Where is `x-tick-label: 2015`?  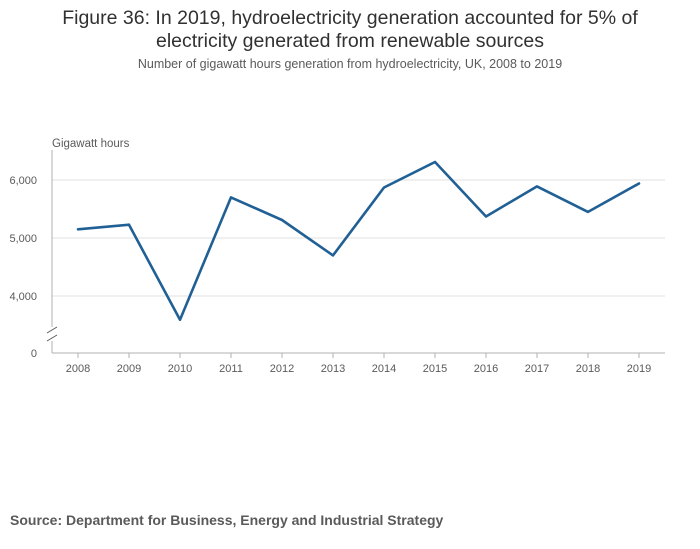
x-tick-label: 2015 is located at coordinates (435, 369).